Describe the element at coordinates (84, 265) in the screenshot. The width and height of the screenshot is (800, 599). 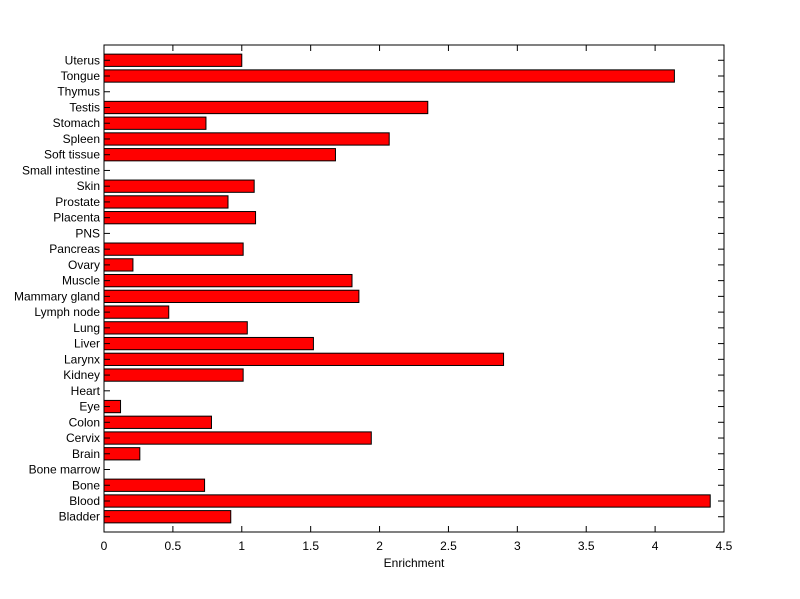
I see `ytick-label-ovary: Ovary` at that location.